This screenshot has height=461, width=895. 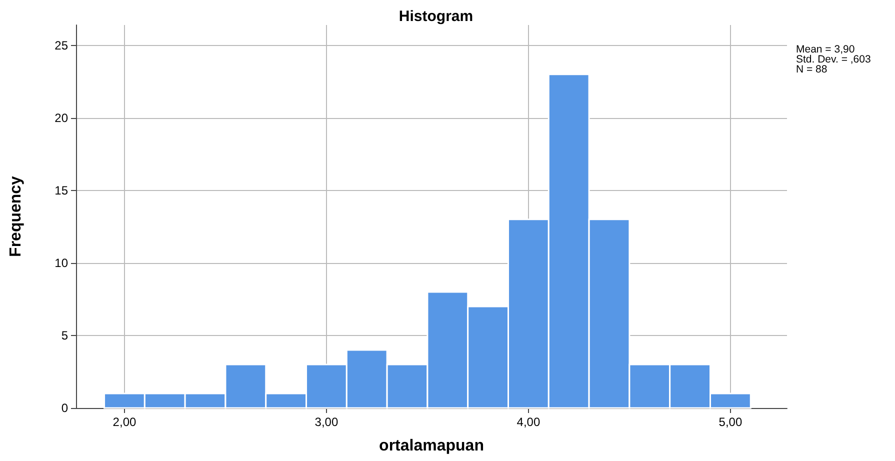 I want to click on y-tick-label: 25, so click(x=61, y=45).